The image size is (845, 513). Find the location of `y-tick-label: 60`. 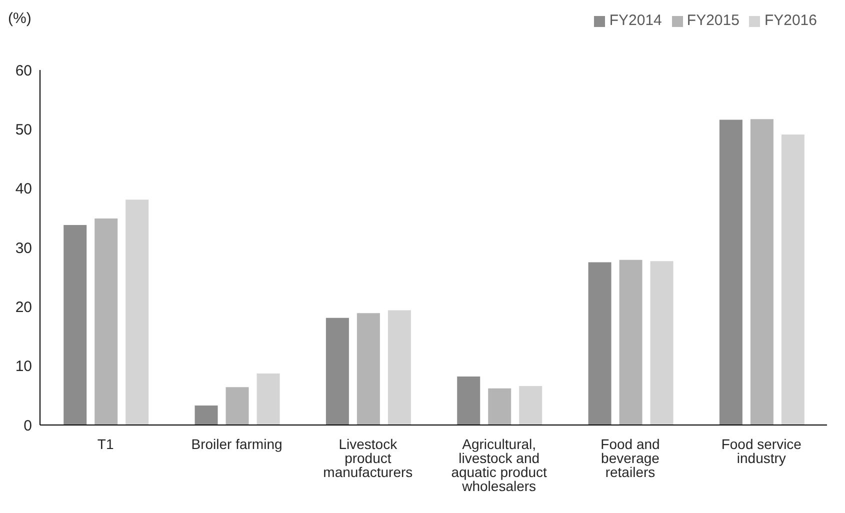

y-tick-label: 60 is located at coordinates (23, 71).